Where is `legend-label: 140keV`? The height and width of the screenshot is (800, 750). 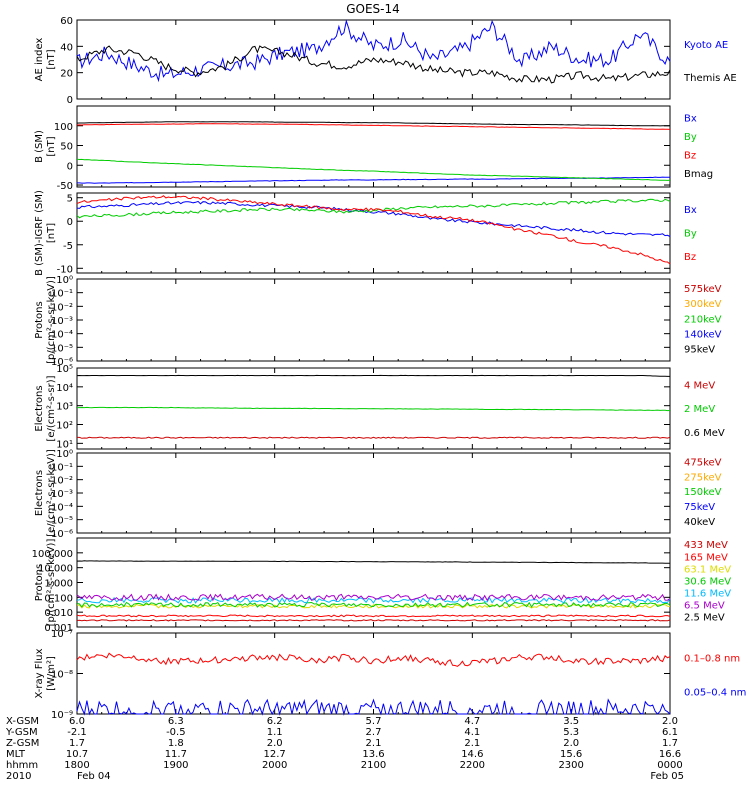 legend-label: 140keV is located at coordinates (703, 334).